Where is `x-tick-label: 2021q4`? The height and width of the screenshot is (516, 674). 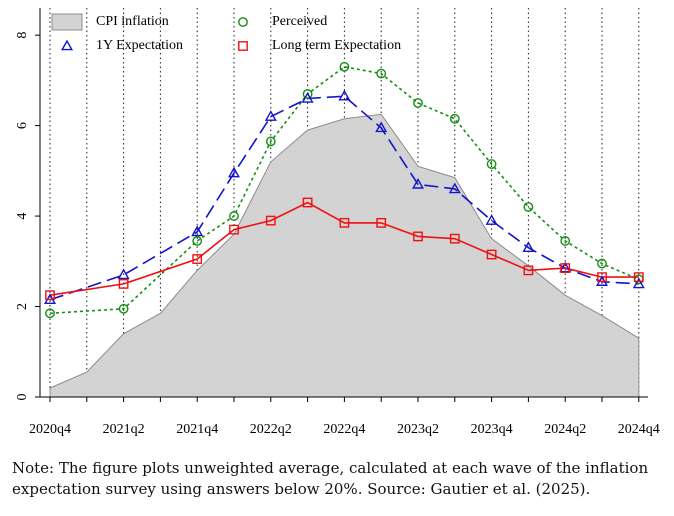
x-tick-label: 2021q4 is located at coordinates (197, 429).